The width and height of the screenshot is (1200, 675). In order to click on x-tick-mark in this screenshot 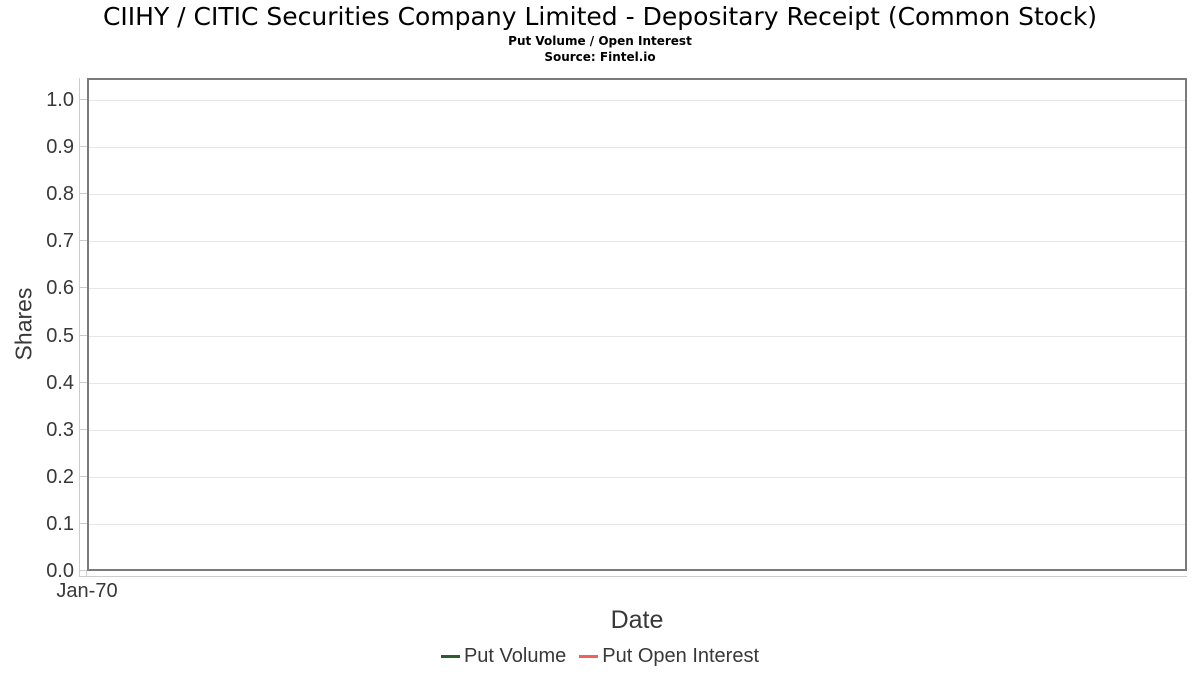, I will do `click(86, 573)`.